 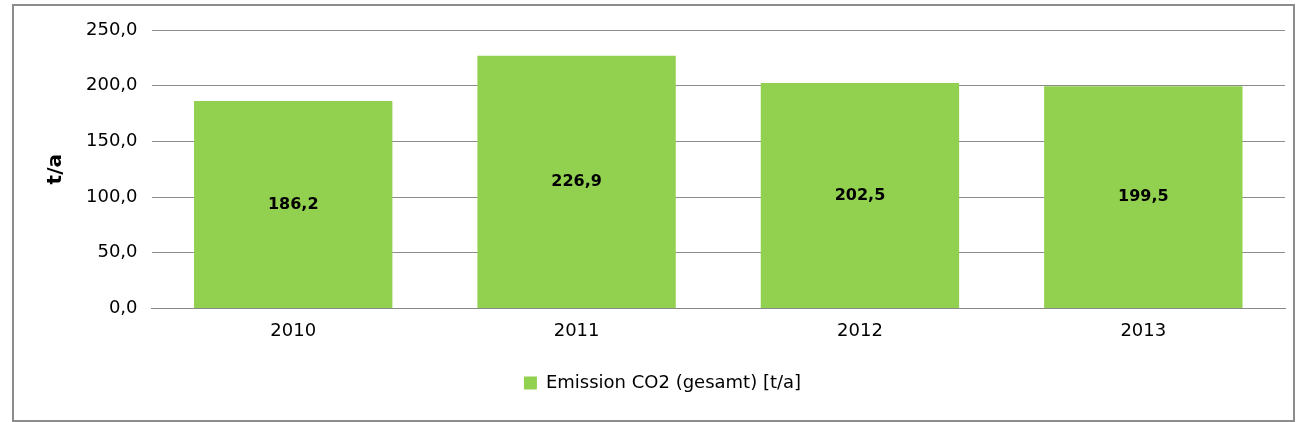 What do you see at coordinates (1143, 329) in the screenshot?
I see `x-tick-label: 2013` at bounding box center [1143, 329].